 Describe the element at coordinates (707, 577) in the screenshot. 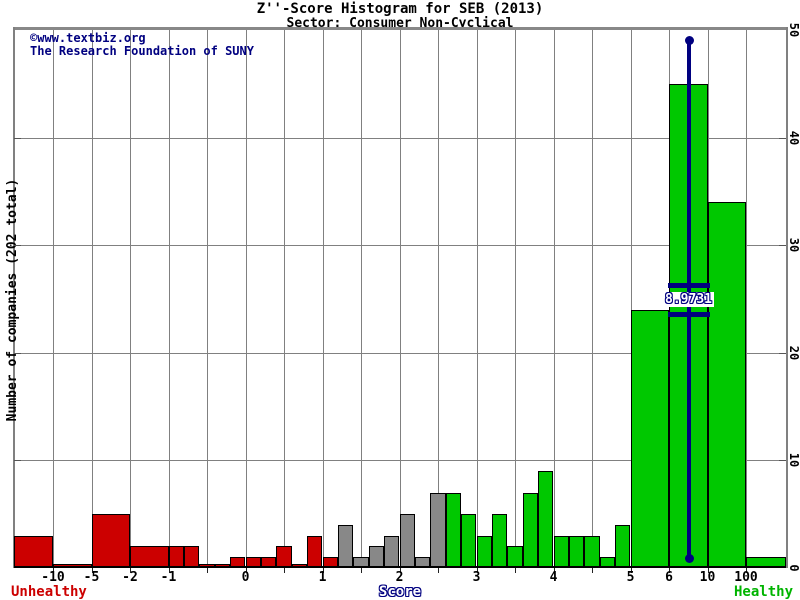

I see `x-tick-label: 10` at that location.